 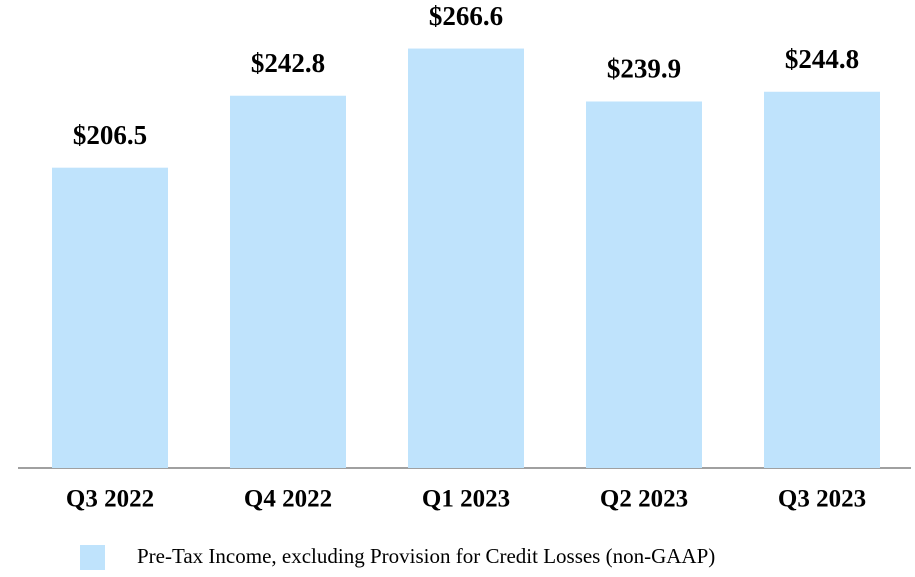 What do you see at coordinates (110, 135) in the screenshot?
I see `value-label: $206.5` at bounding box center [110, 135].